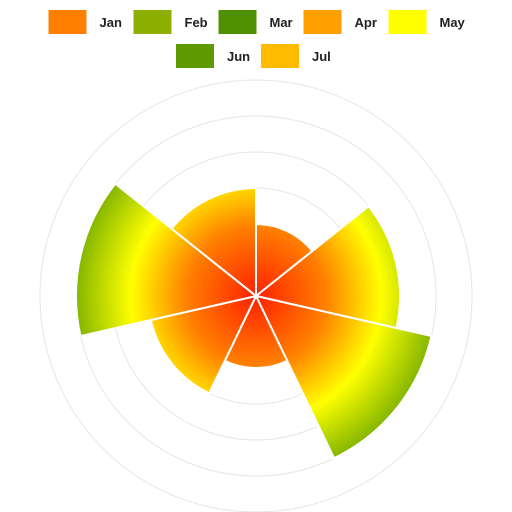 The height and width of the screenshot is (512, 512). I want to click on legend-label: Jul, so click(321, 56).